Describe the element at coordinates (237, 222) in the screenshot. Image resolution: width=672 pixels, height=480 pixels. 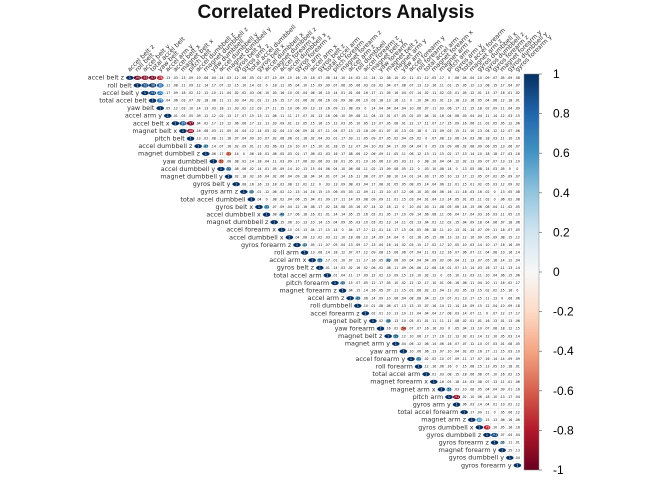
I see `row-label: magnet dumbbell z` at that location.